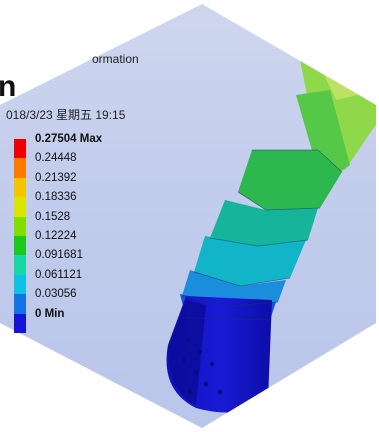  What do you see at coordinates (53, 216) in the screenshot?
I see `legend-label: 0.1528` at bounding box center [53, 216].